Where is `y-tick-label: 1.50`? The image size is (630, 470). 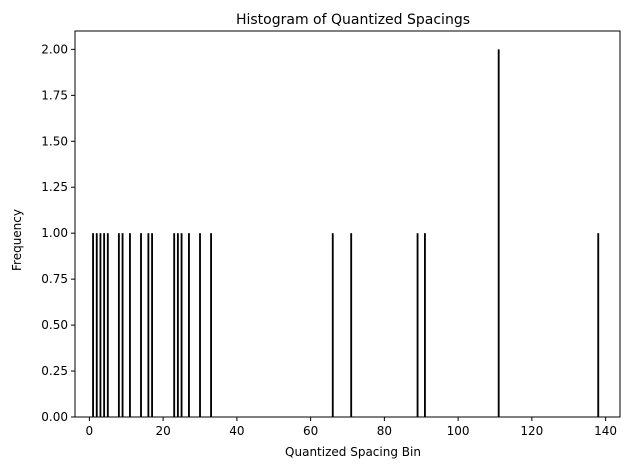 y-tick-label: 1.50 is located at coordinates (54, 141).